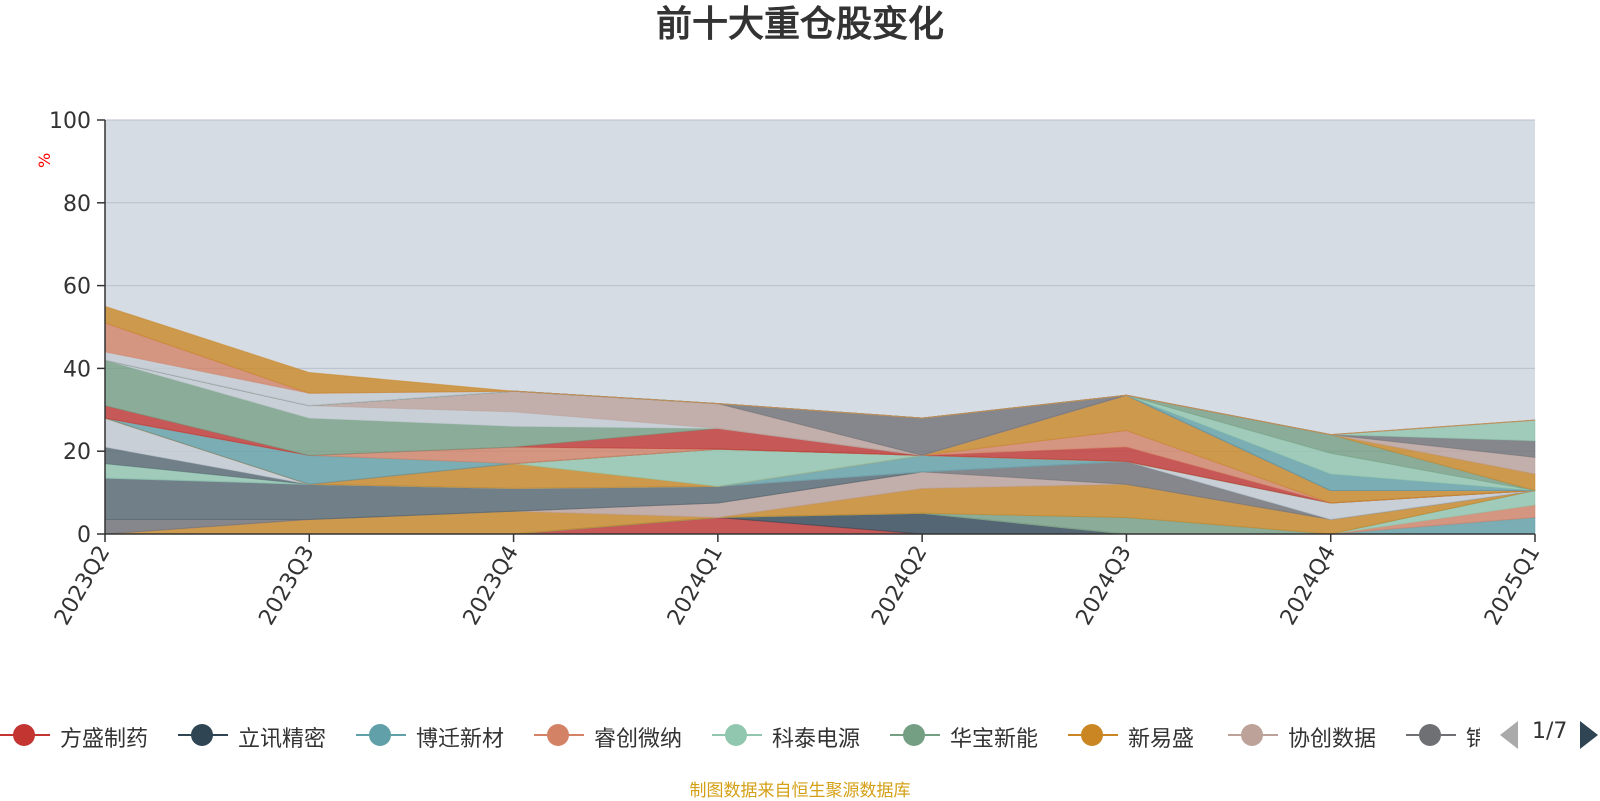 This screenshot has width=1600, height=801. I want to click on legend-label: 博迁新材, so click(460, 739).